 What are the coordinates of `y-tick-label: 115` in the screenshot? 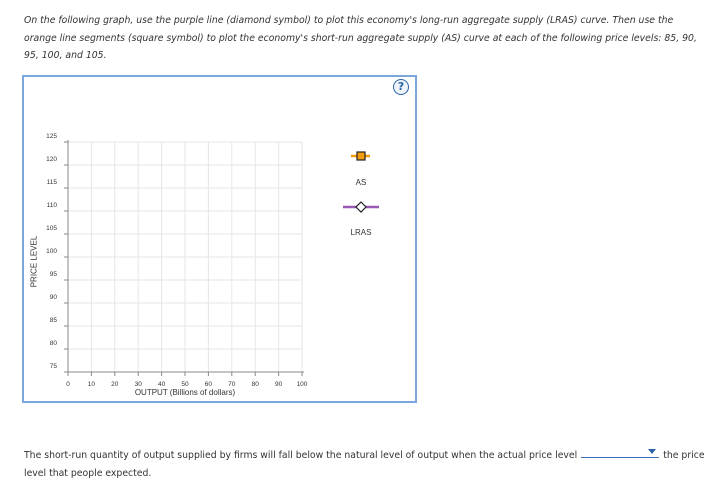 It's located at (52, 182).